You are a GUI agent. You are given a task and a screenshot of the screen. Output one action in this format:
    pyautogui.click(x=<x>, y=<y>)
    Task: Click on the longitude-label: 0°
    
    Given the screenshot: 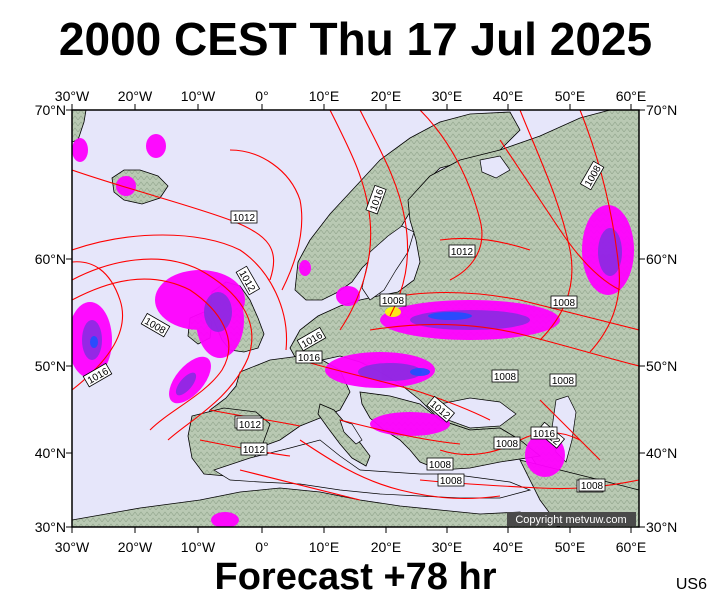 What is the action you would take?
    pyautogui.click(x=261, y=96)
    